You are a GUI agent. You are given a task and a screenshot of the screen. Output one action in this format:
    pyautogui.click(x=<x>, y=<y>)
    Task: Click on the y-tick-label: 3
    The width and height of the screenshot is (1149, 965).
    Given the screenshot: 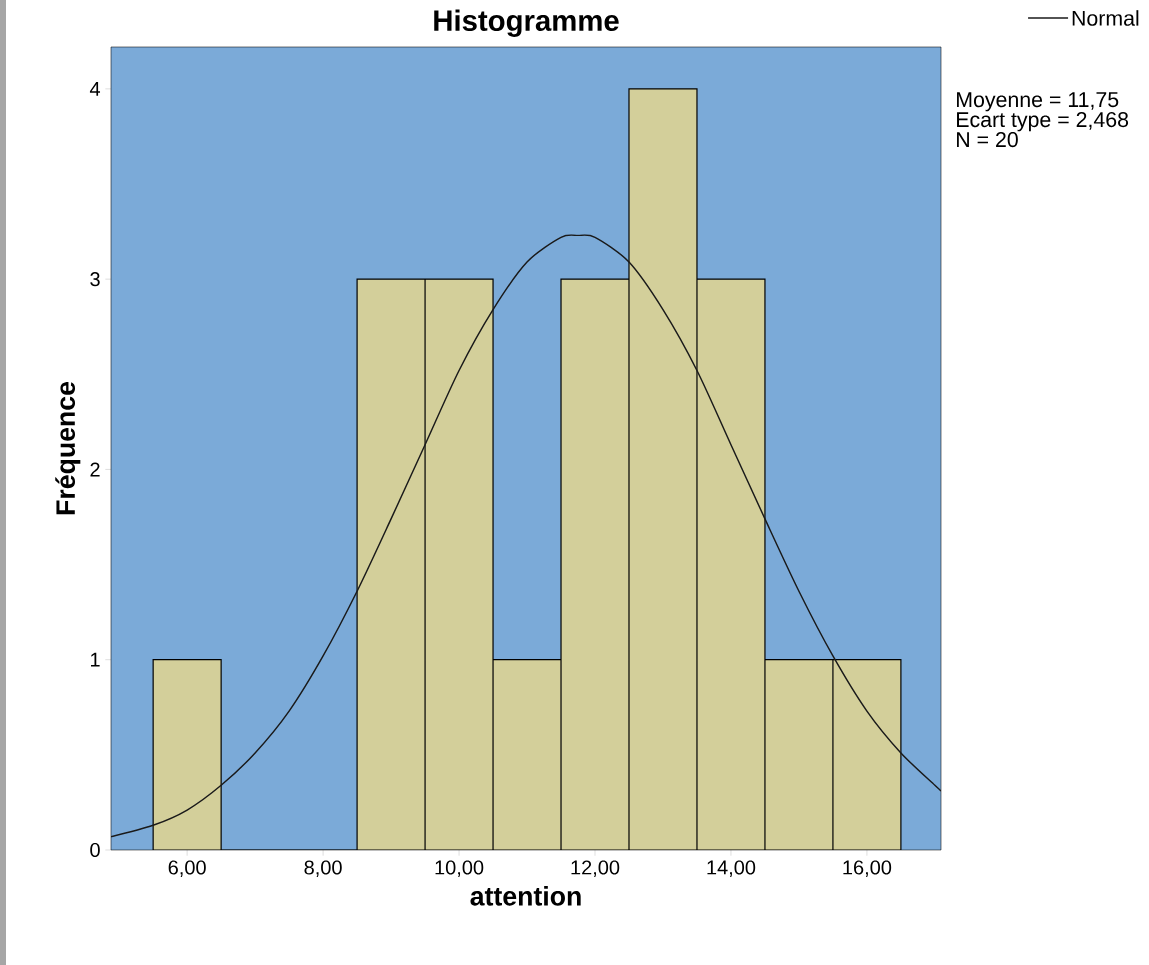 What is the action you would take?
    pyautogui.click(x=95, y=279)
    